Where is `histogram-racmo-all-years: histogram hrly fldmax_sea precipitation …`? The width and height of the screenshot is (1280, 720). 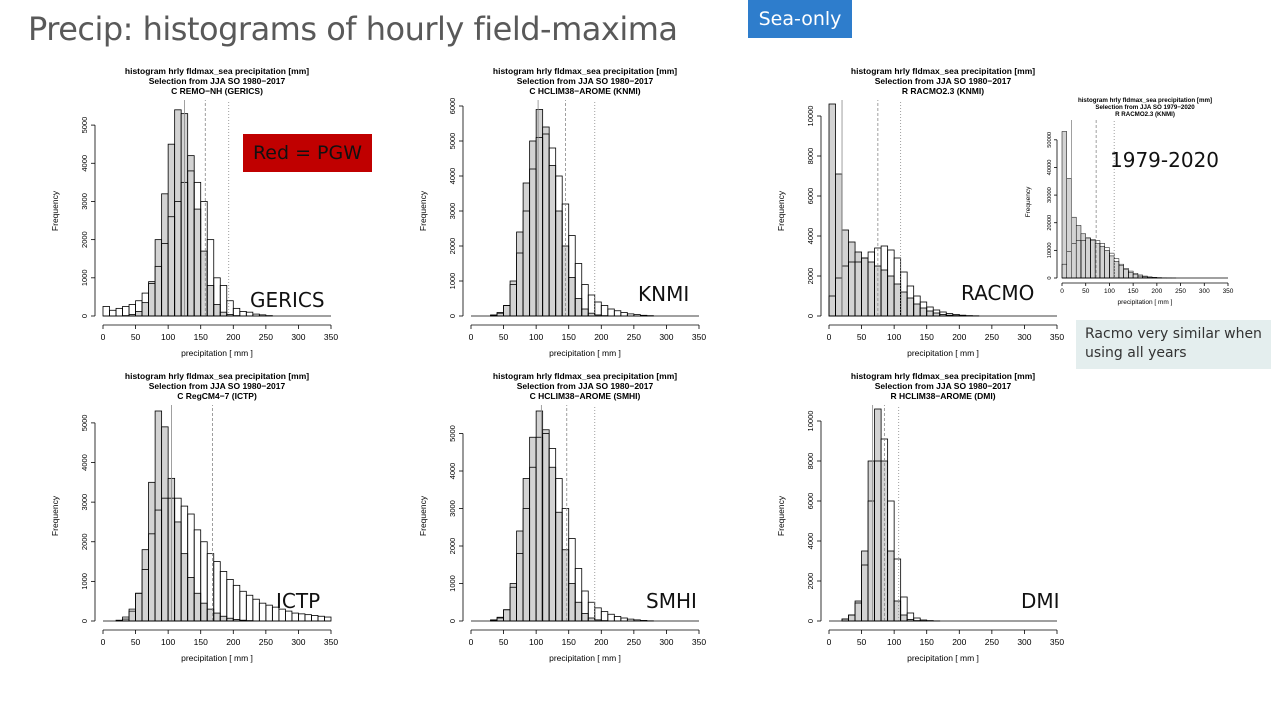
histogram-racmo-all-years: histogram hrly fldmax_sea precipitation … is located at coordinates (1129, 201).